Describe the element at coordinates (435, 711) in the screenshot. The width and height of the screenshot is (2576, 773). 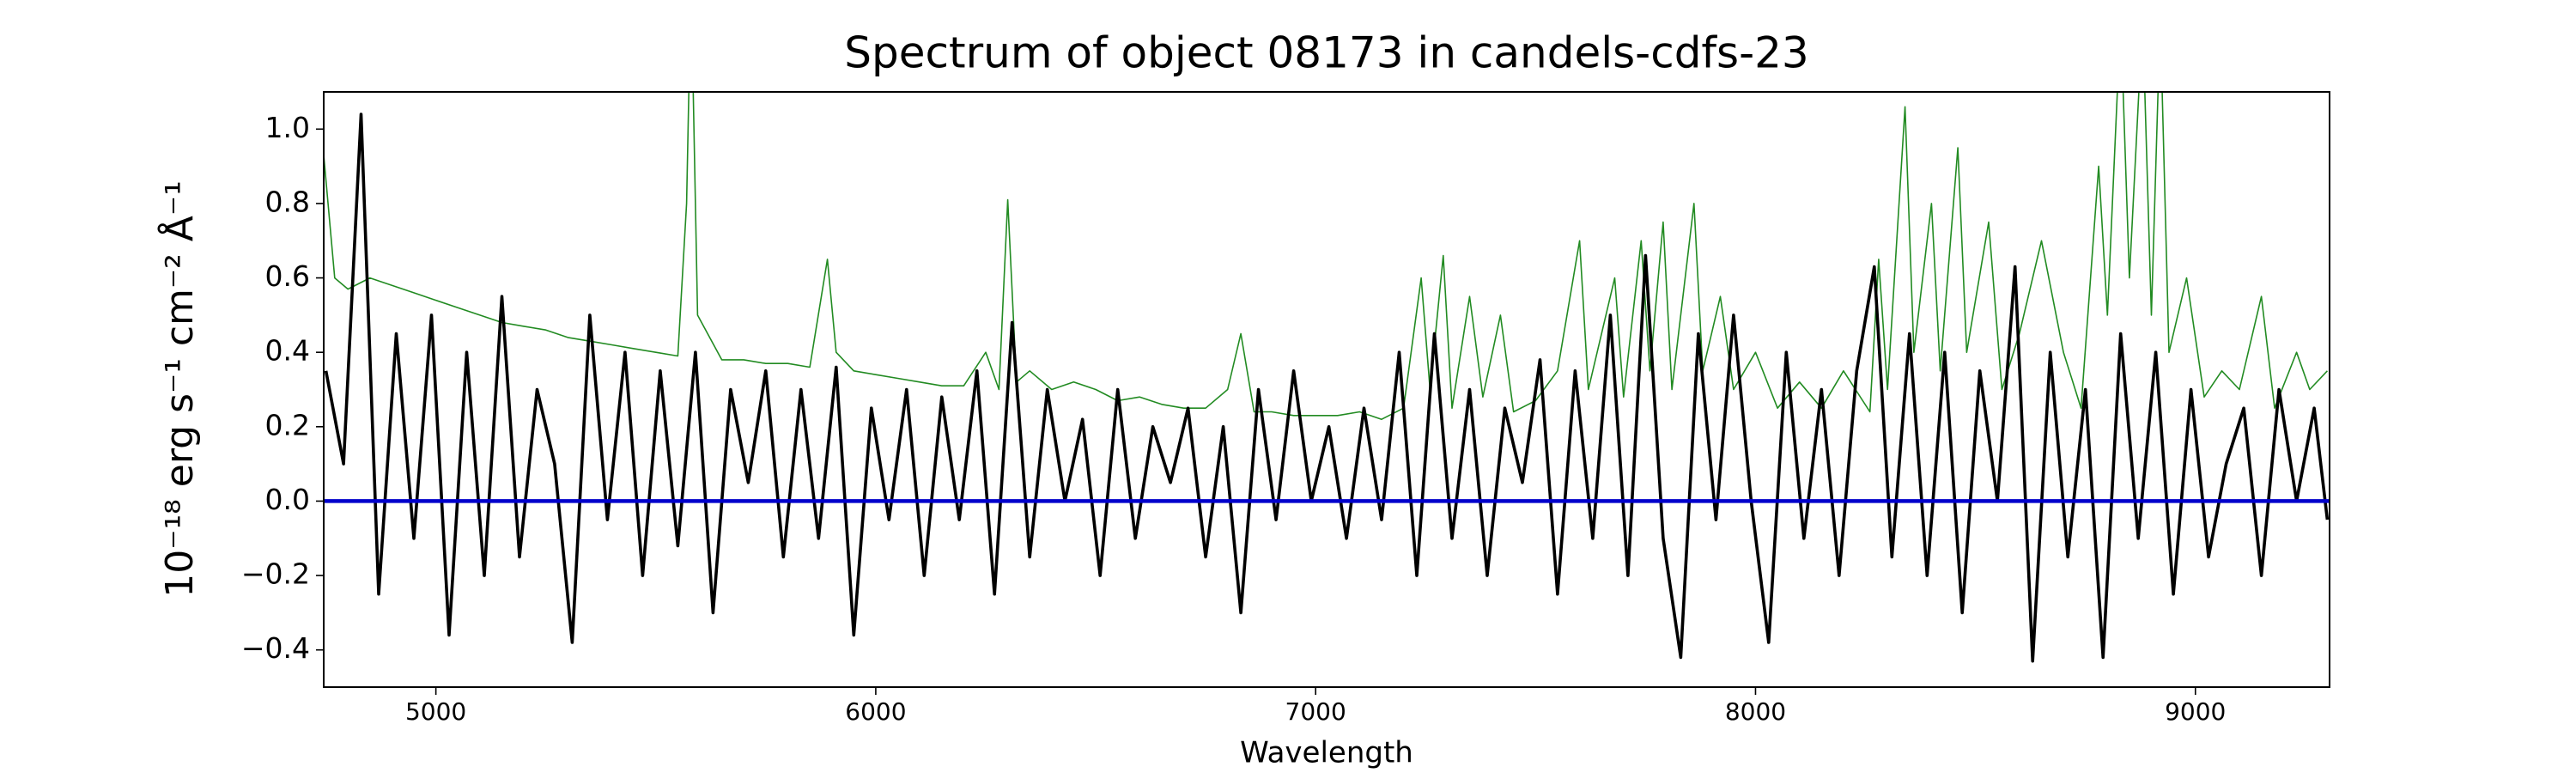
I see `x-tick-label: 5000` at that location.